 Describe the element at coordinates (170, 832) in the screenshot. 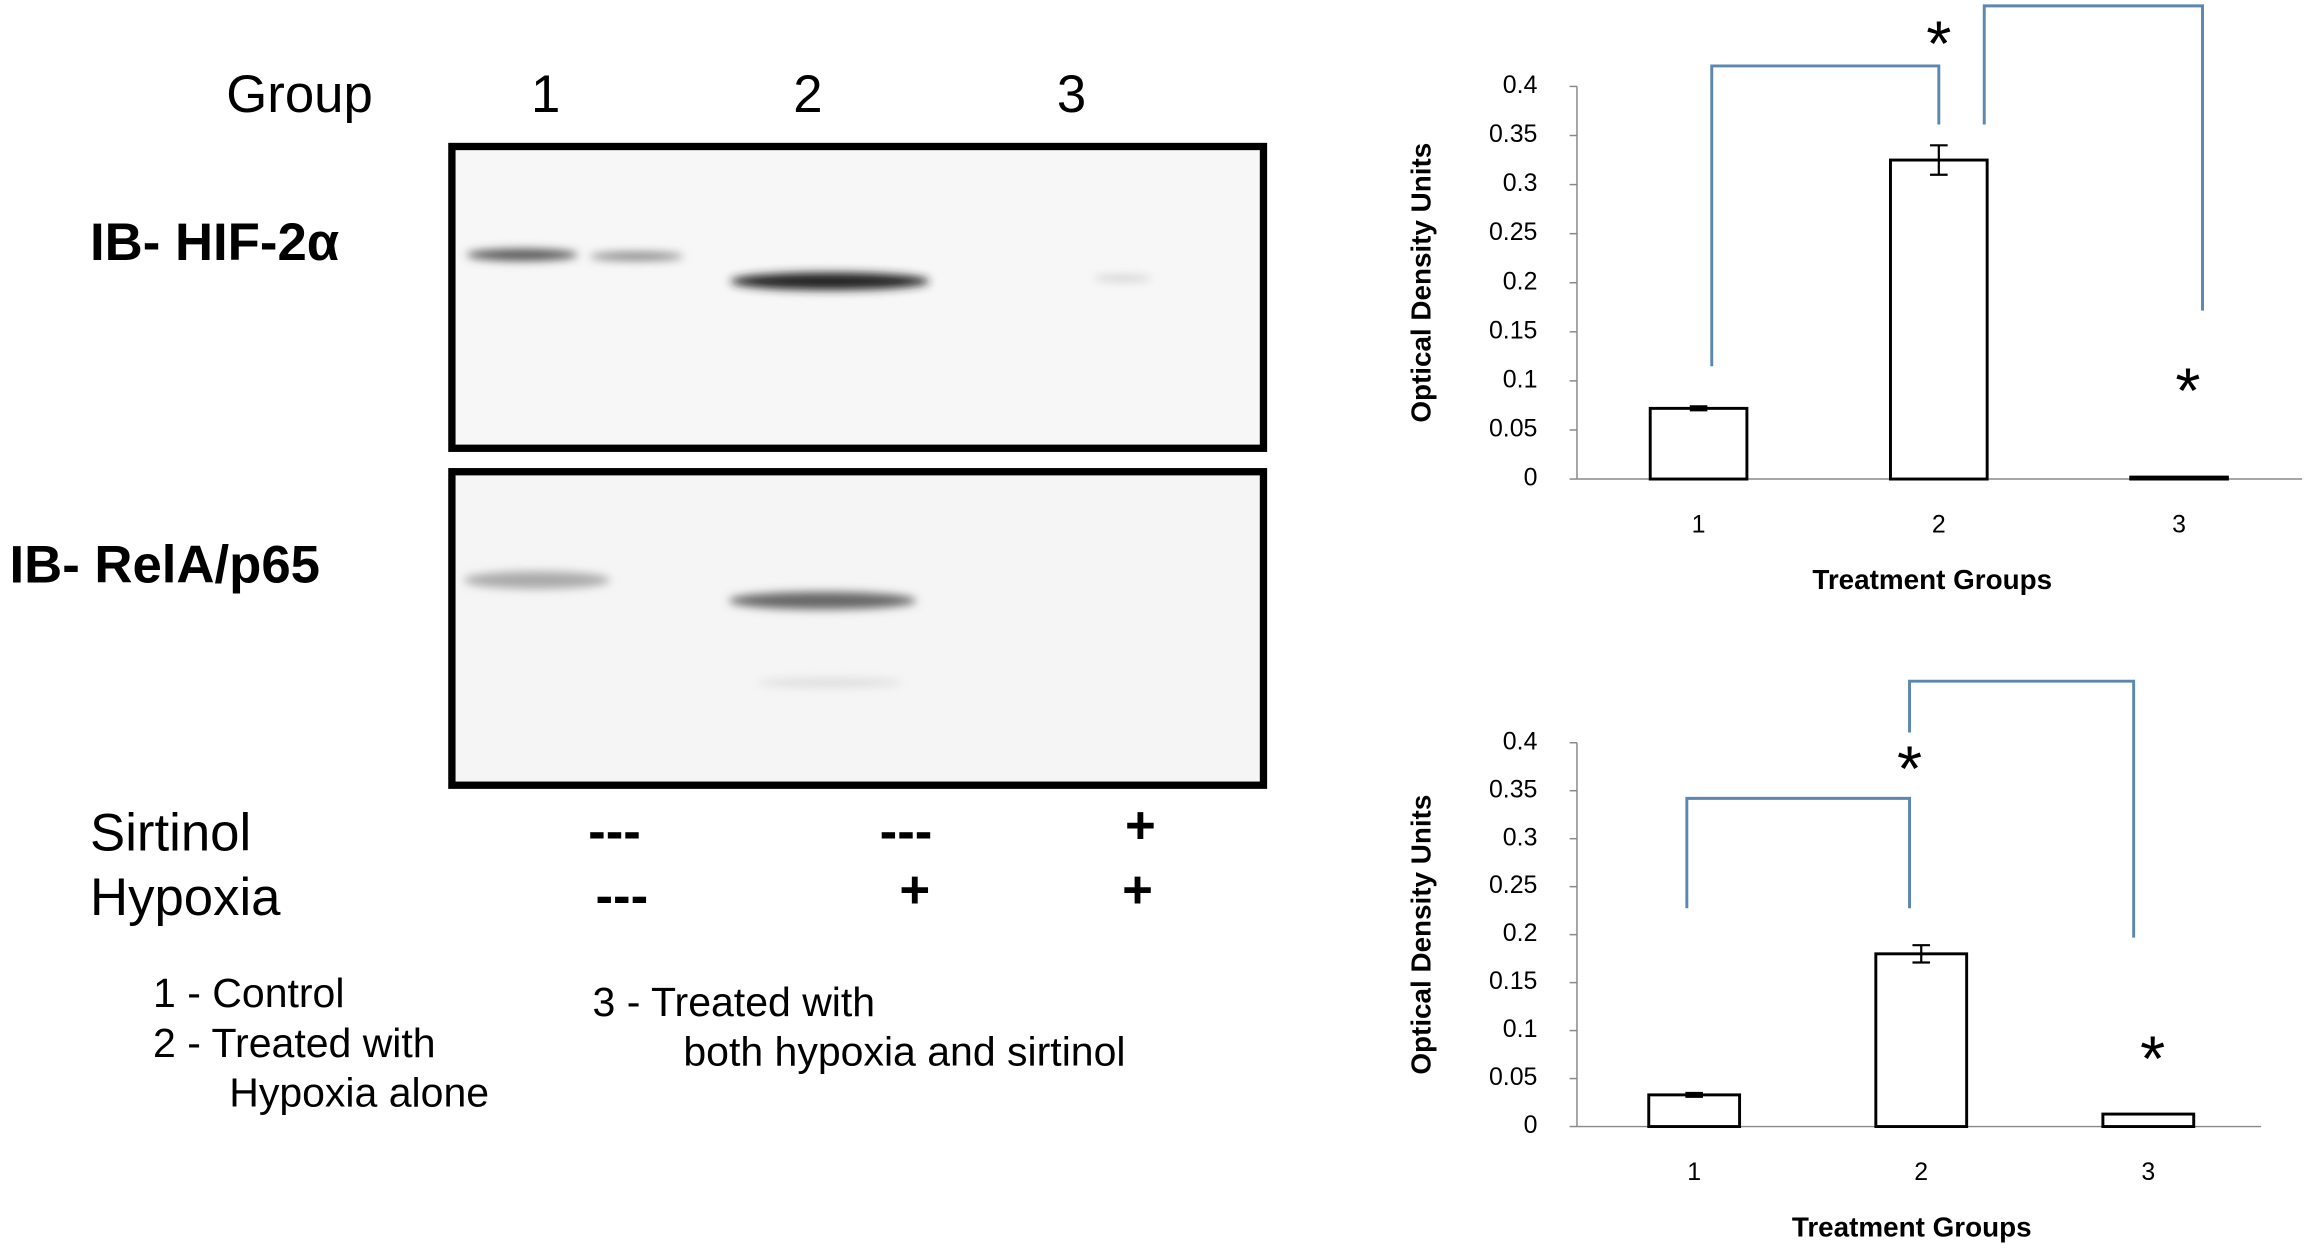

I see `treatment-name: Sirtinol` at that location.